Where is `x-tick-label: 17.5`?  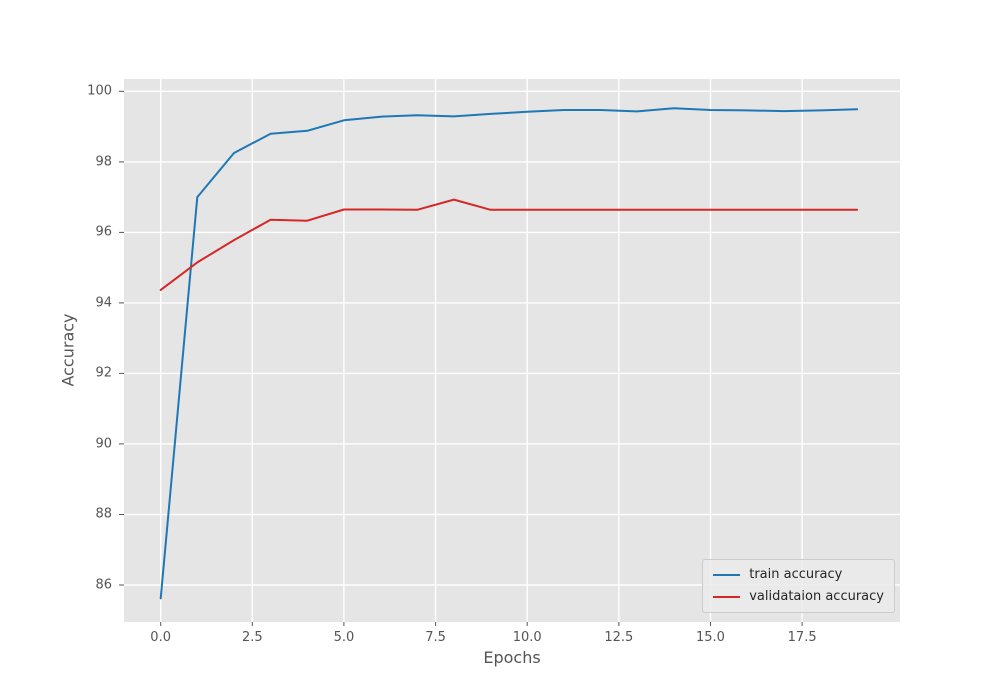 x-tick-label: 17.5 is located at coordinates (802, 637).